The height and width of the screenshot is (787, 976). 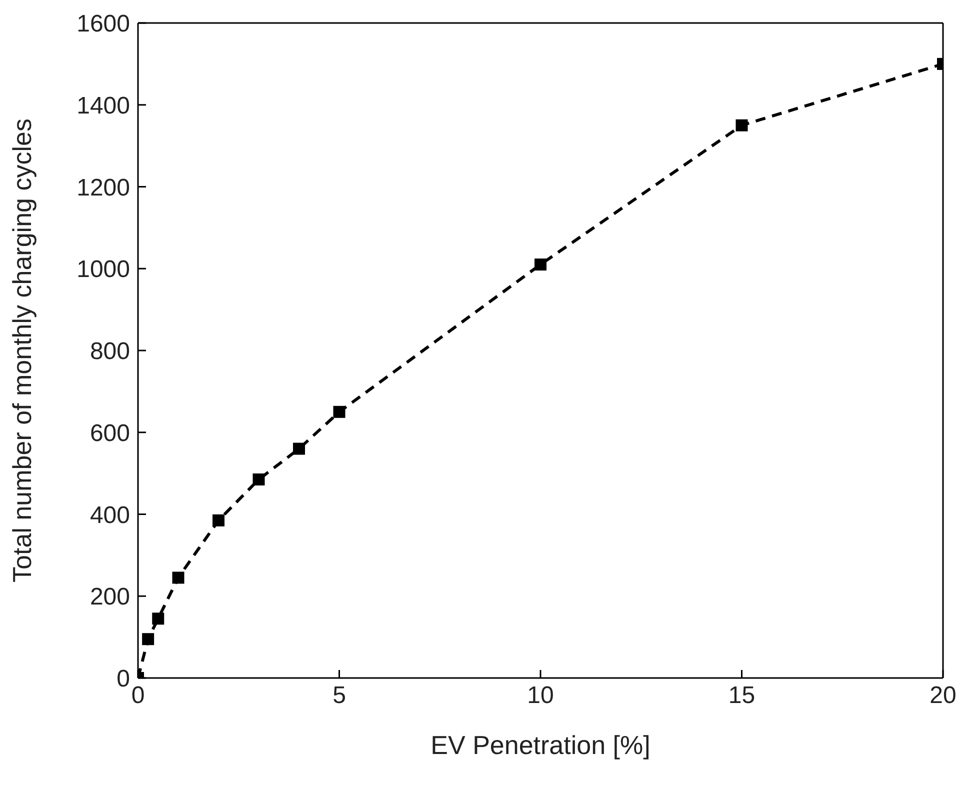 I want to click on y-axis-title: Total number of monthly charging cycles, so click(x=22, y=350).